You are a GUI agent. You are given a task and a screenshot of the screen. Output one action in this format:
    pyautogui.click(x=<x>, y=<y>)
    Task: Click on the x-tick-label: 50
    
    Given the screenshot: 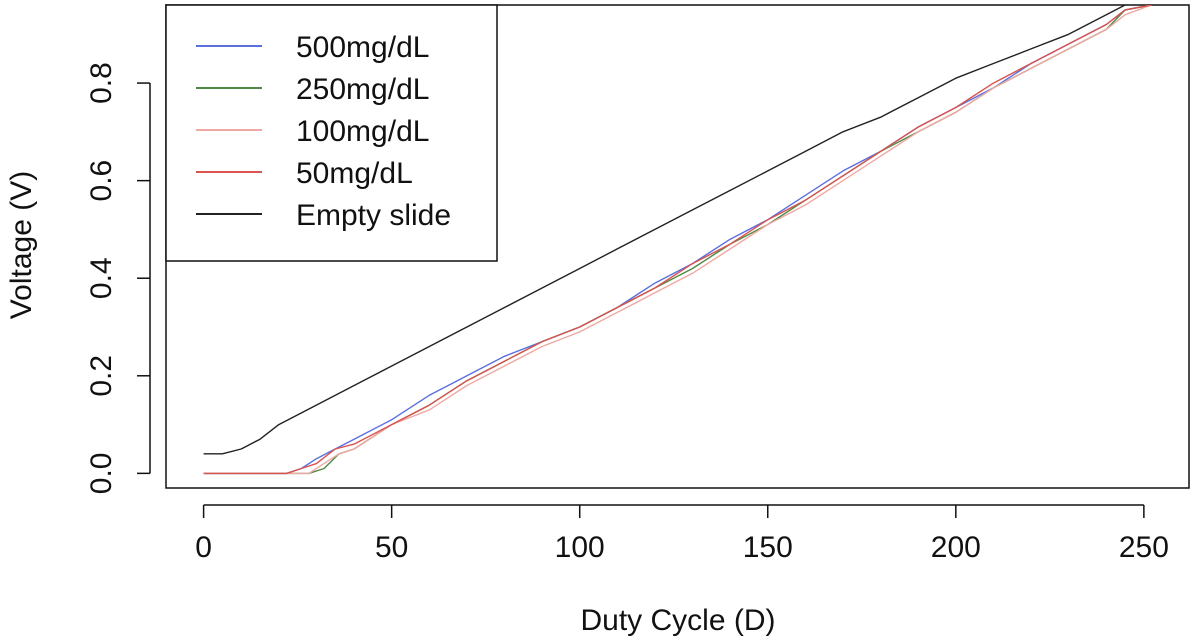 What is the action you would take?
    pyautogui.click(x=391, y=547)
    